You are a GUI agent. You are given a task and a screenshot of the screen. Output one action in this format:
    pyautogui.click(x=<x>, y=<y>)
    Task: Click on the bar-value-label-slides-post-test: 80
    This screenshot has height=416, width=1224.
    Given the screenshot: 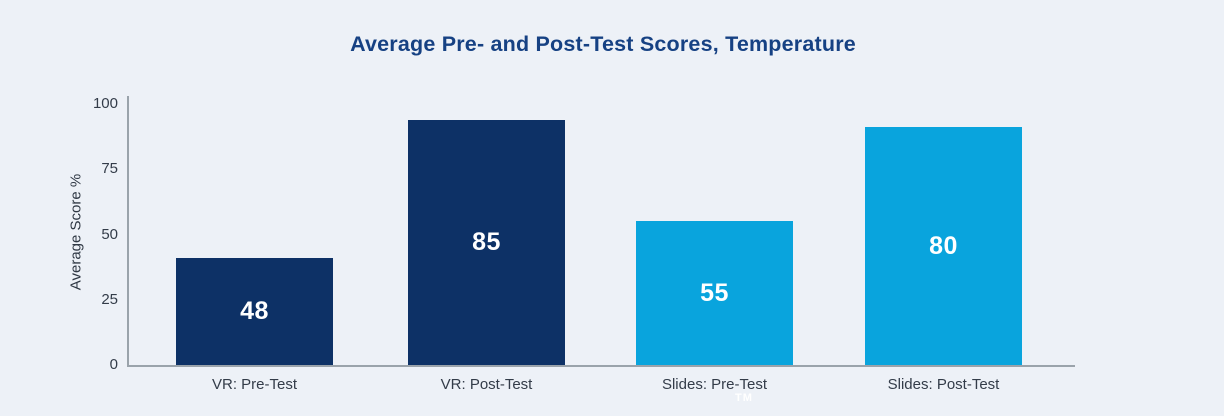 What is the action you would take?
    pyautogui.click(x=943, y=245)
    